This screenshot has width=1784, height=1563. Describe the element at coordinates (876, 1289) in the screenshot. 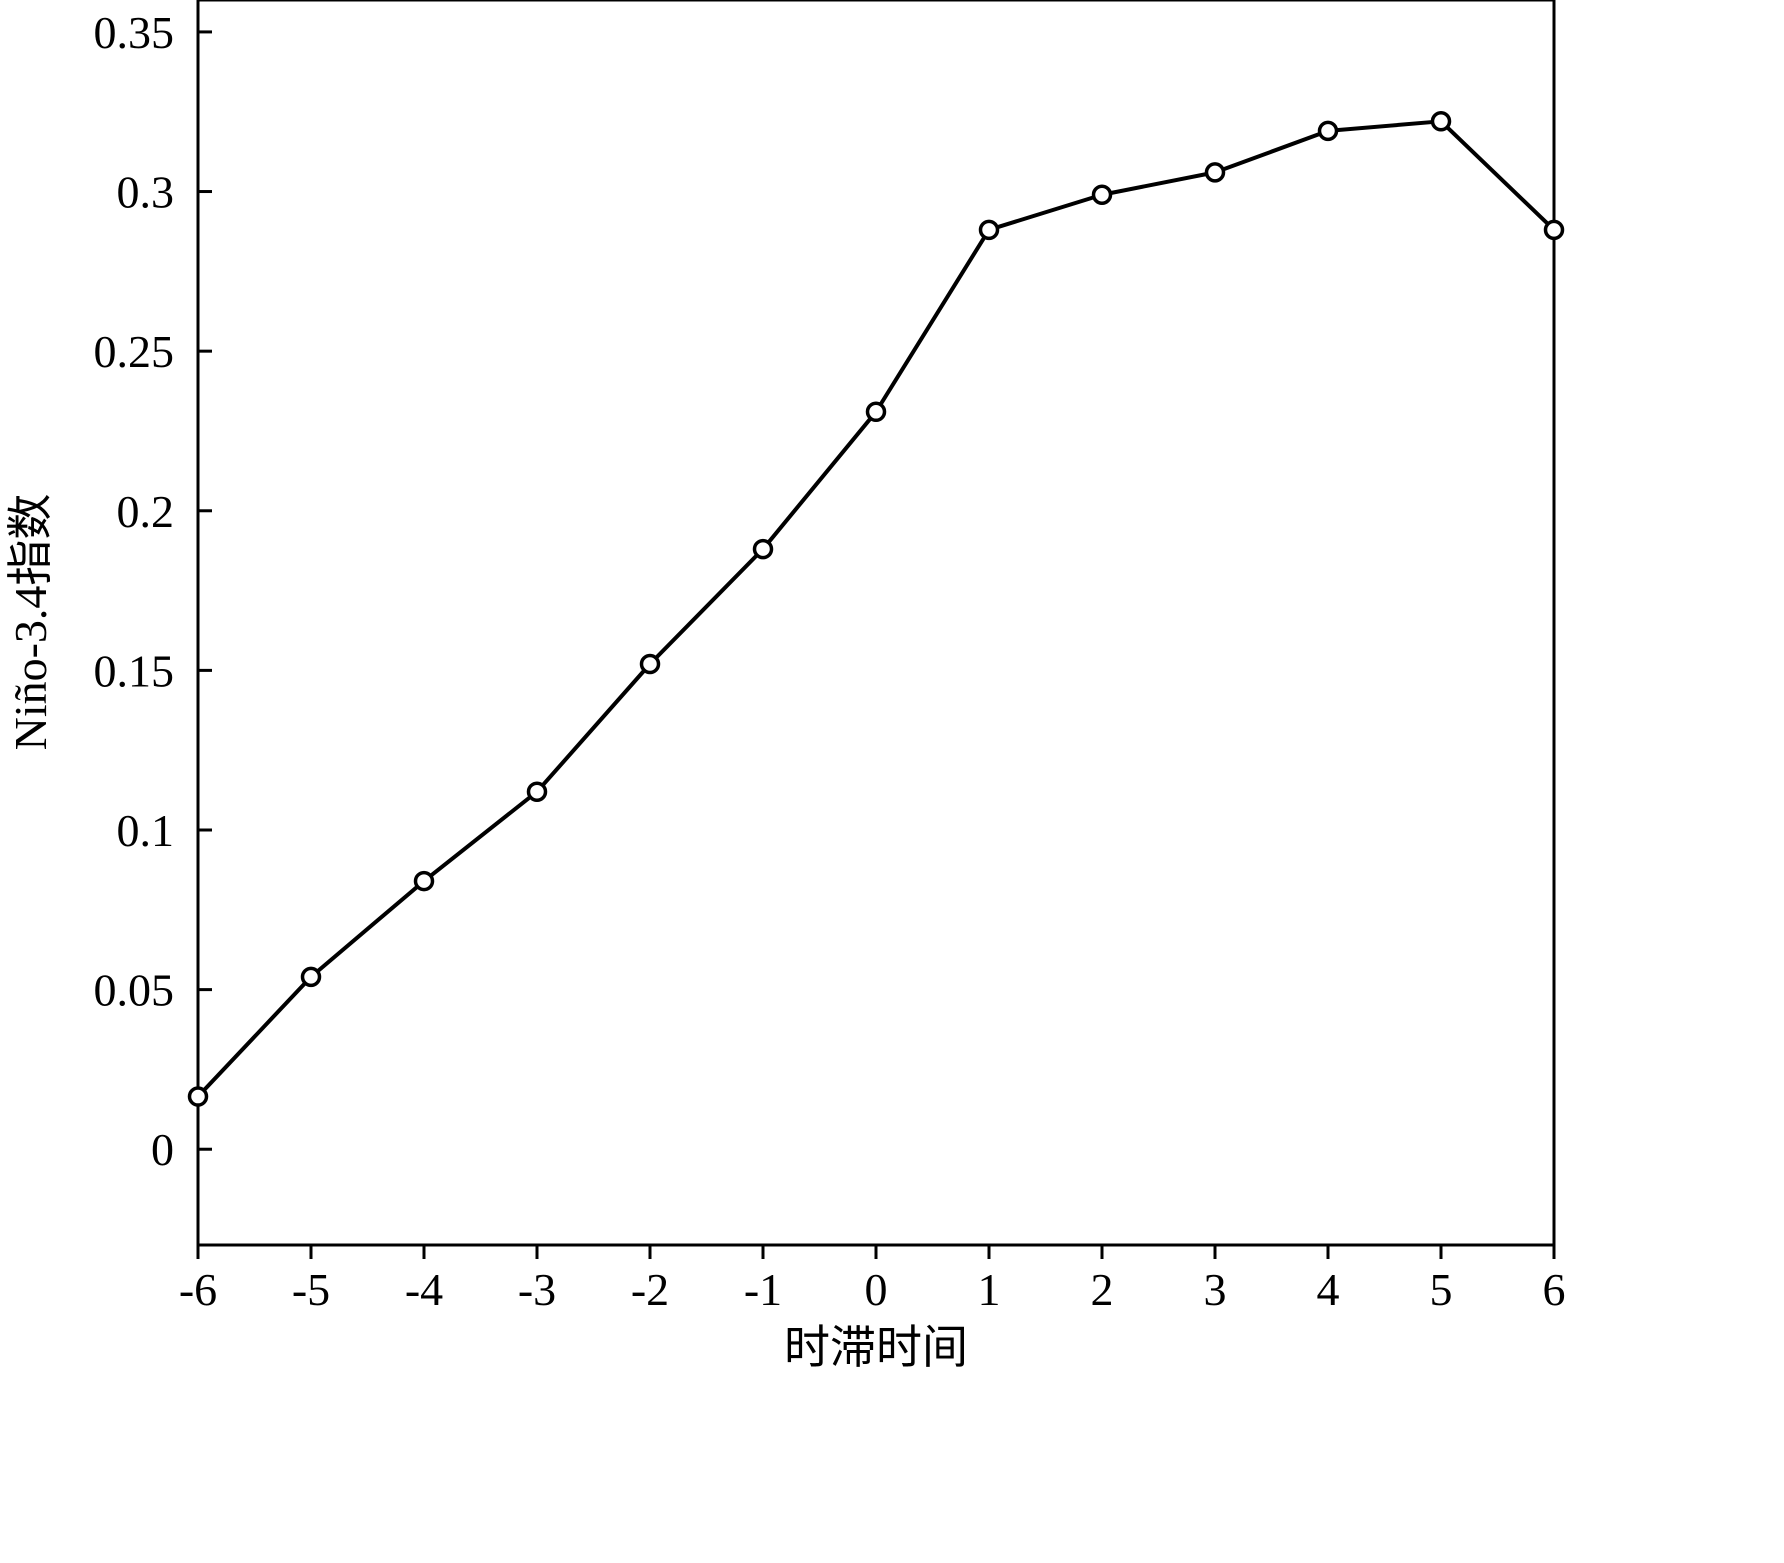

I see `x-tick-label: 0` at that location.